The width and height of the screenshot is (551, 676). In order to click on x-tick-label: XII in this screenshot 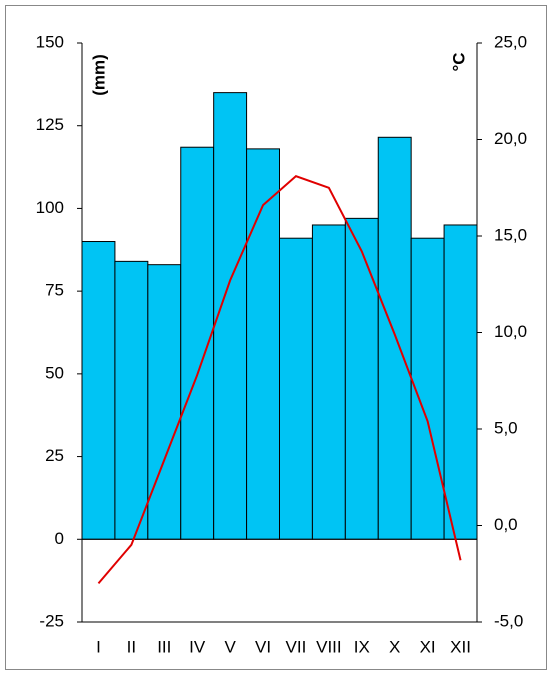, I will do `click(460, 646)`.